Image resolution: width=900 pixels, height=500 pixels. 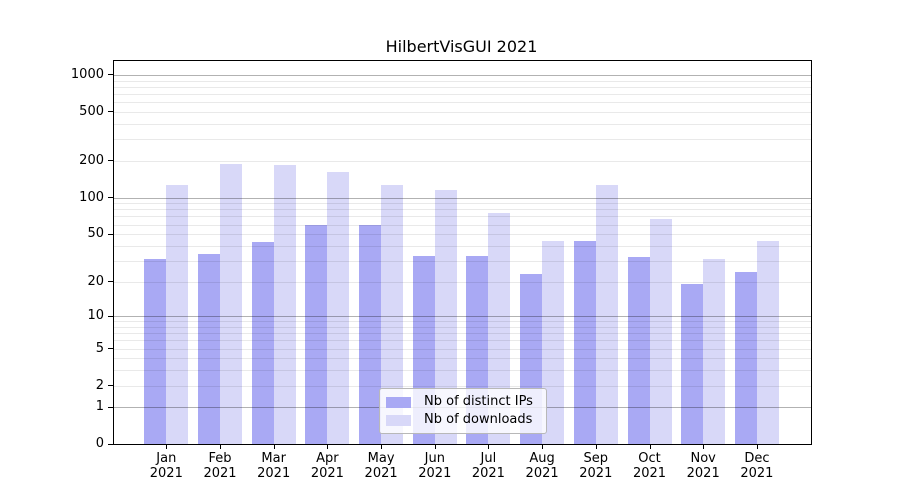 What do you see at coordinates (381, 466) in the screenshot?
I see `x-tick-label-may: May 2021` at bounding box center [381, 466].